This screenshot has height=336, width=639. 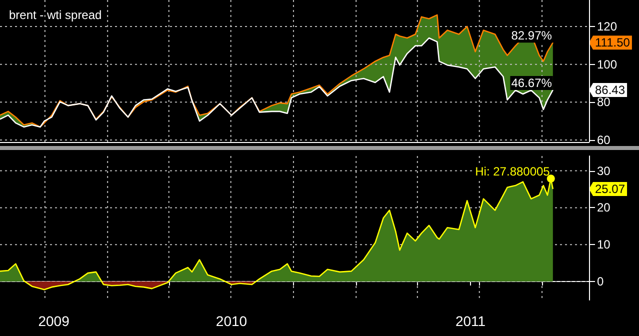 What do you see at coordinates (607, 64) in the screenshot?
I see `y-tick-label: 100` at bounding box center [607, 64].